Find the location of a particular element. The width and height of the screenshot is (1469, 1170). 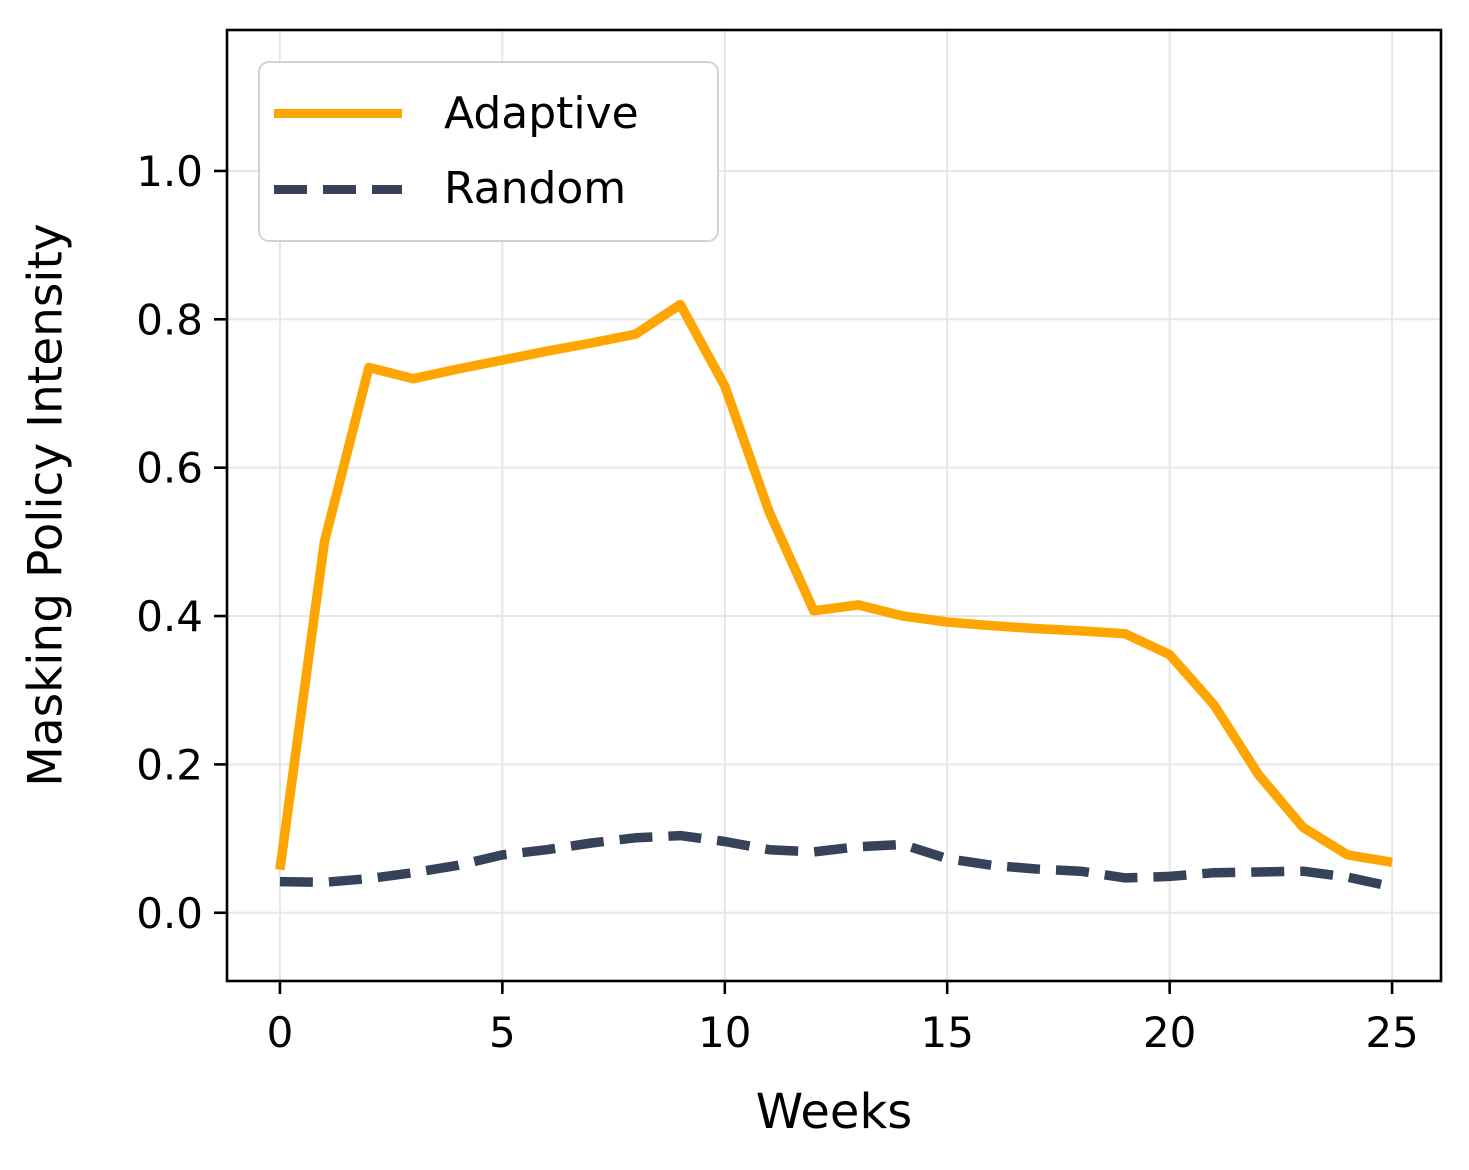

x-tick-label: 20 is located at coordinates (1169, 1032).